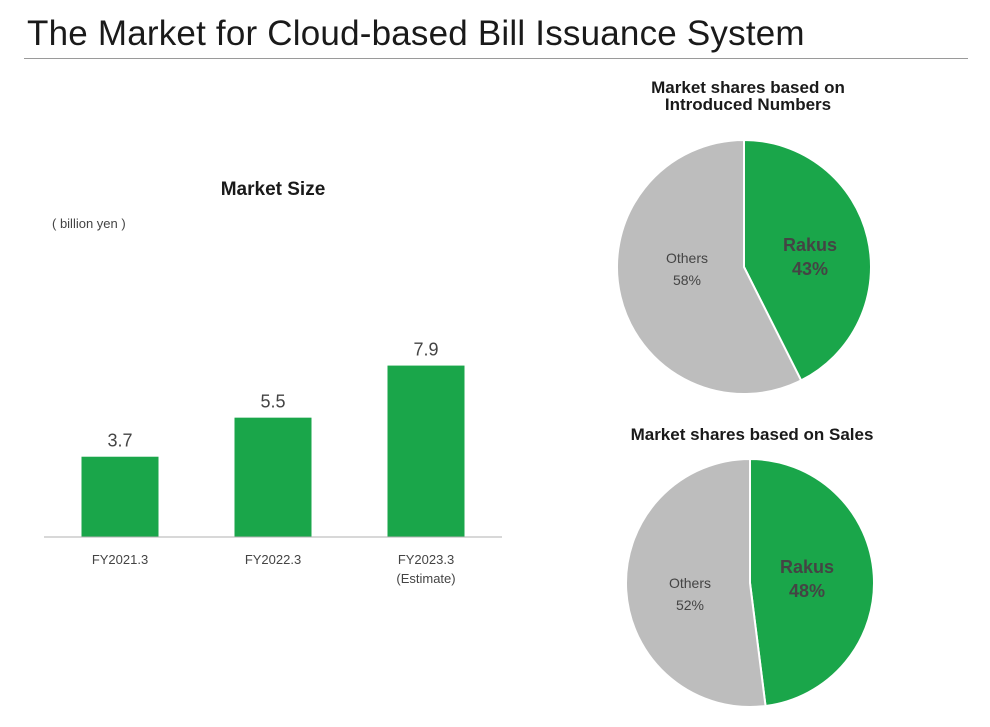 This screenshot has height=727, width=990. Describe the element at coordinates (425, 350) in the screenshot. I see `bar-value-label: 7.9` at that location.